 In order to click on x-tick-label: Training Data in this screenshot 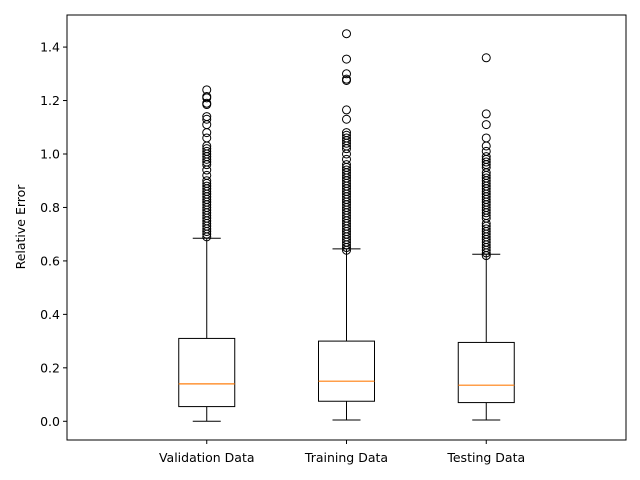, I will do `click(346, 457)`.